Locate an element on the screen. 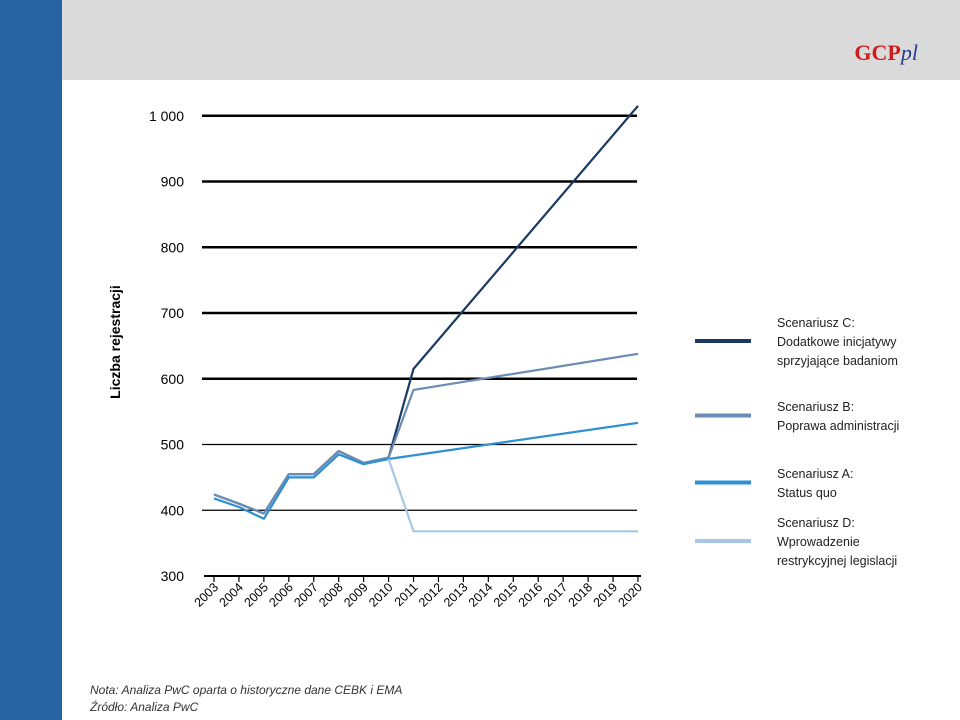  x-tick-label: 2016 is located at coordinates (531, 595).